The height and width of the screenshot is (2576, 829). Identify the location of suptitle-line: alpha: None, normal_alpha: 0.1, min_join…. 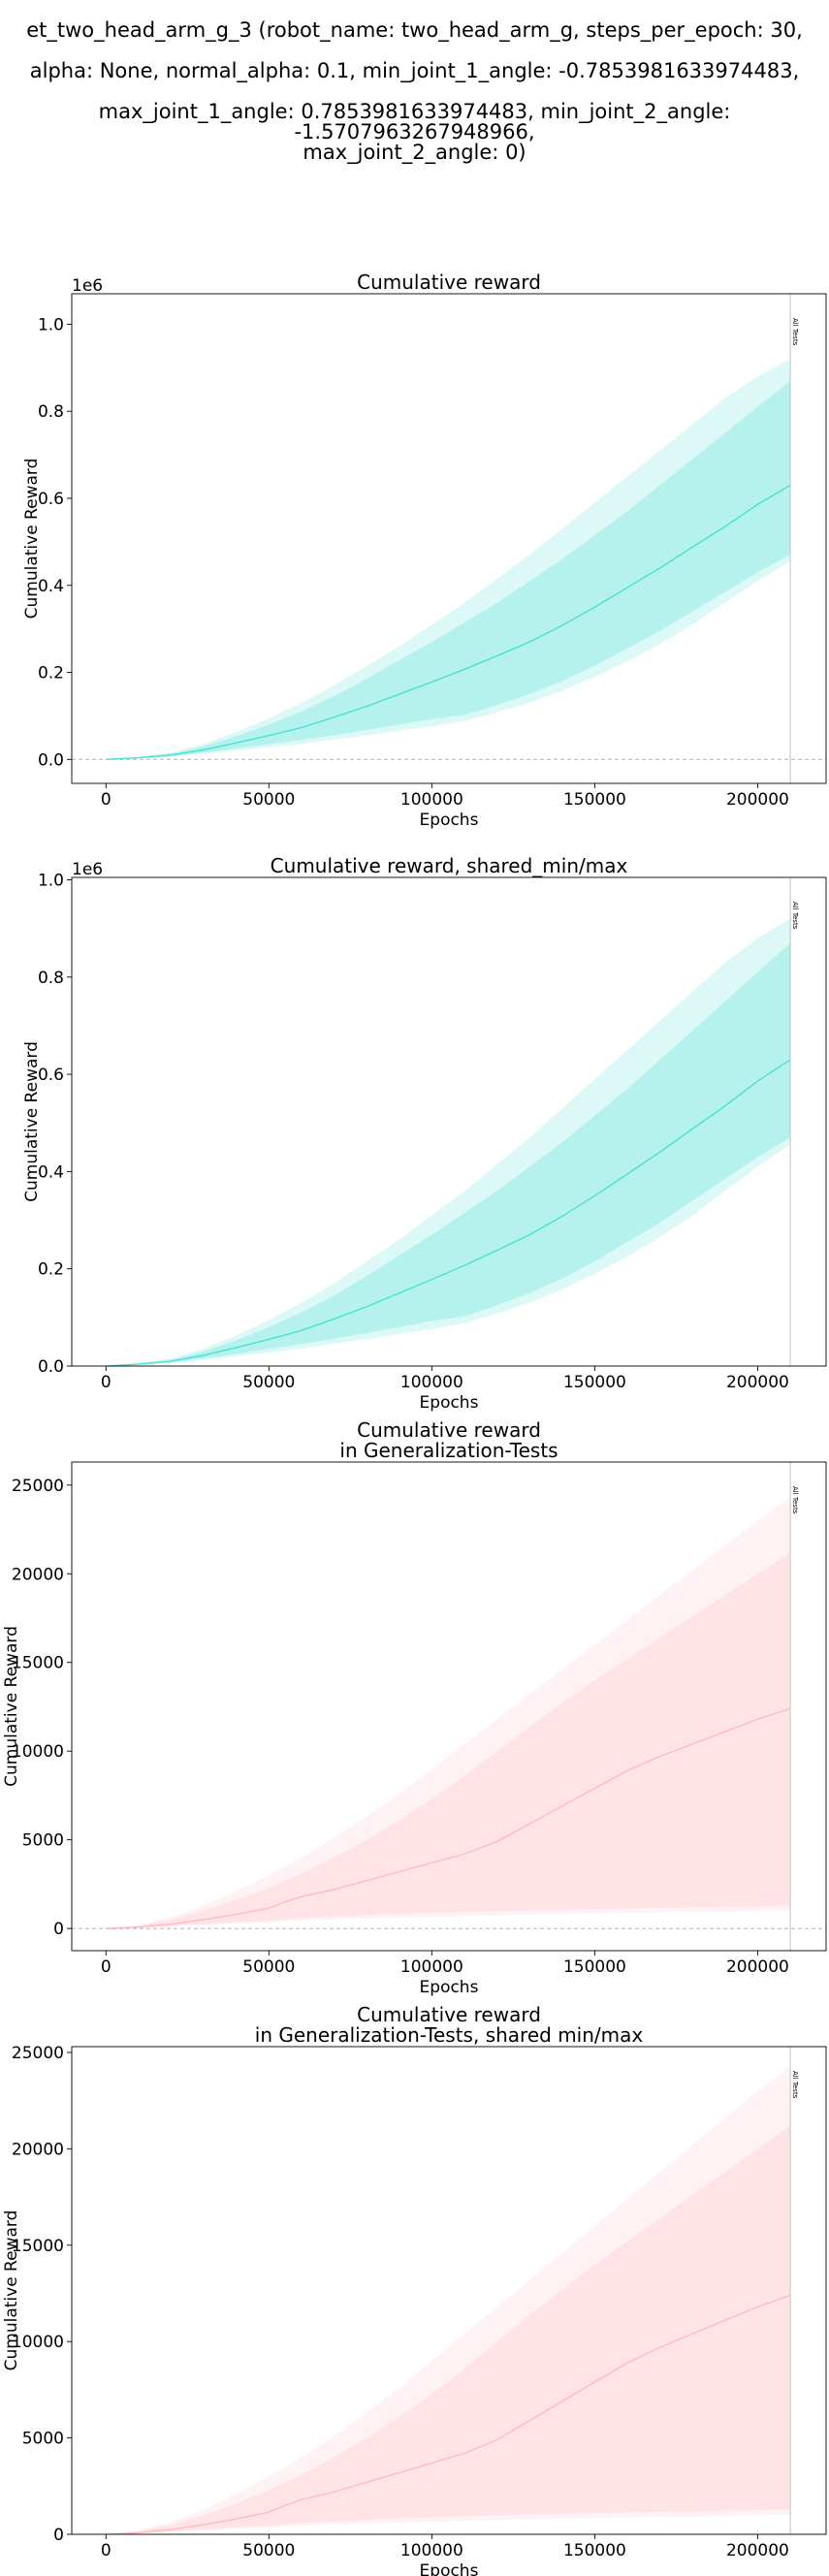
(414, 70).